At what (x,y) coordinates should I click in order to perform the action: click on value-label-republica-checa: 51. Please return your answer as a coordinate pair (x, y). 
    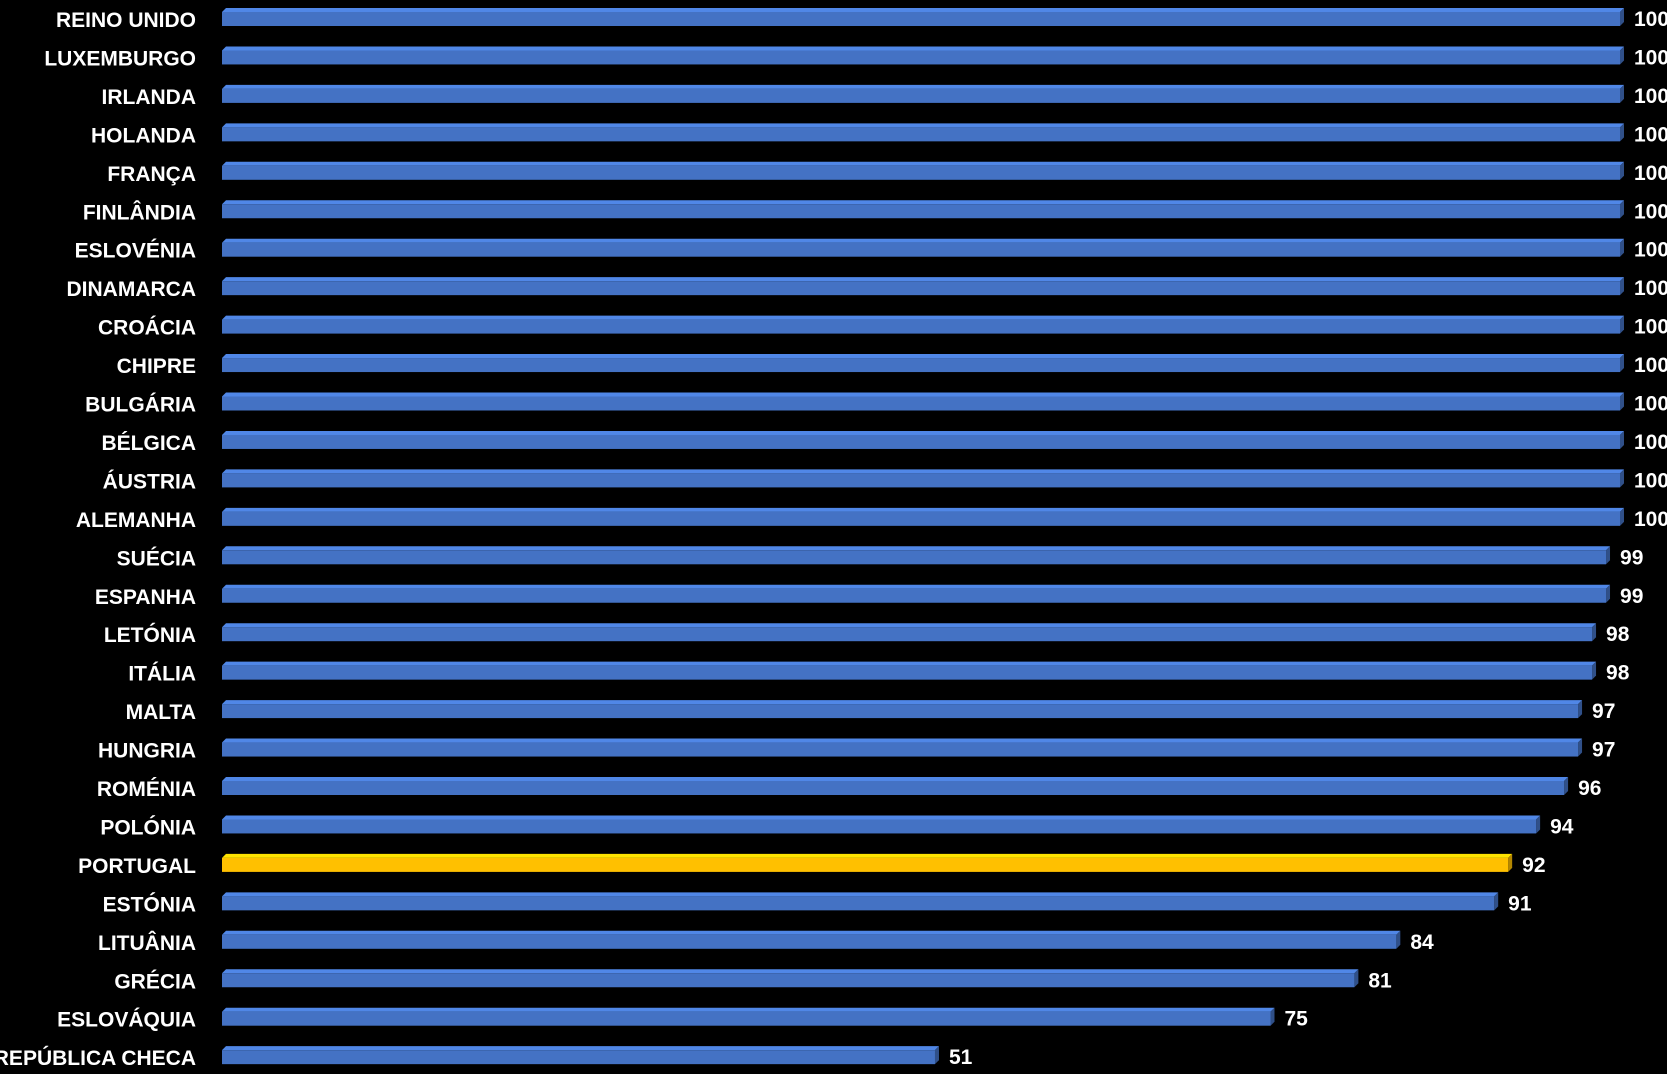
    Looking at the image, I should click on (961, 1057).